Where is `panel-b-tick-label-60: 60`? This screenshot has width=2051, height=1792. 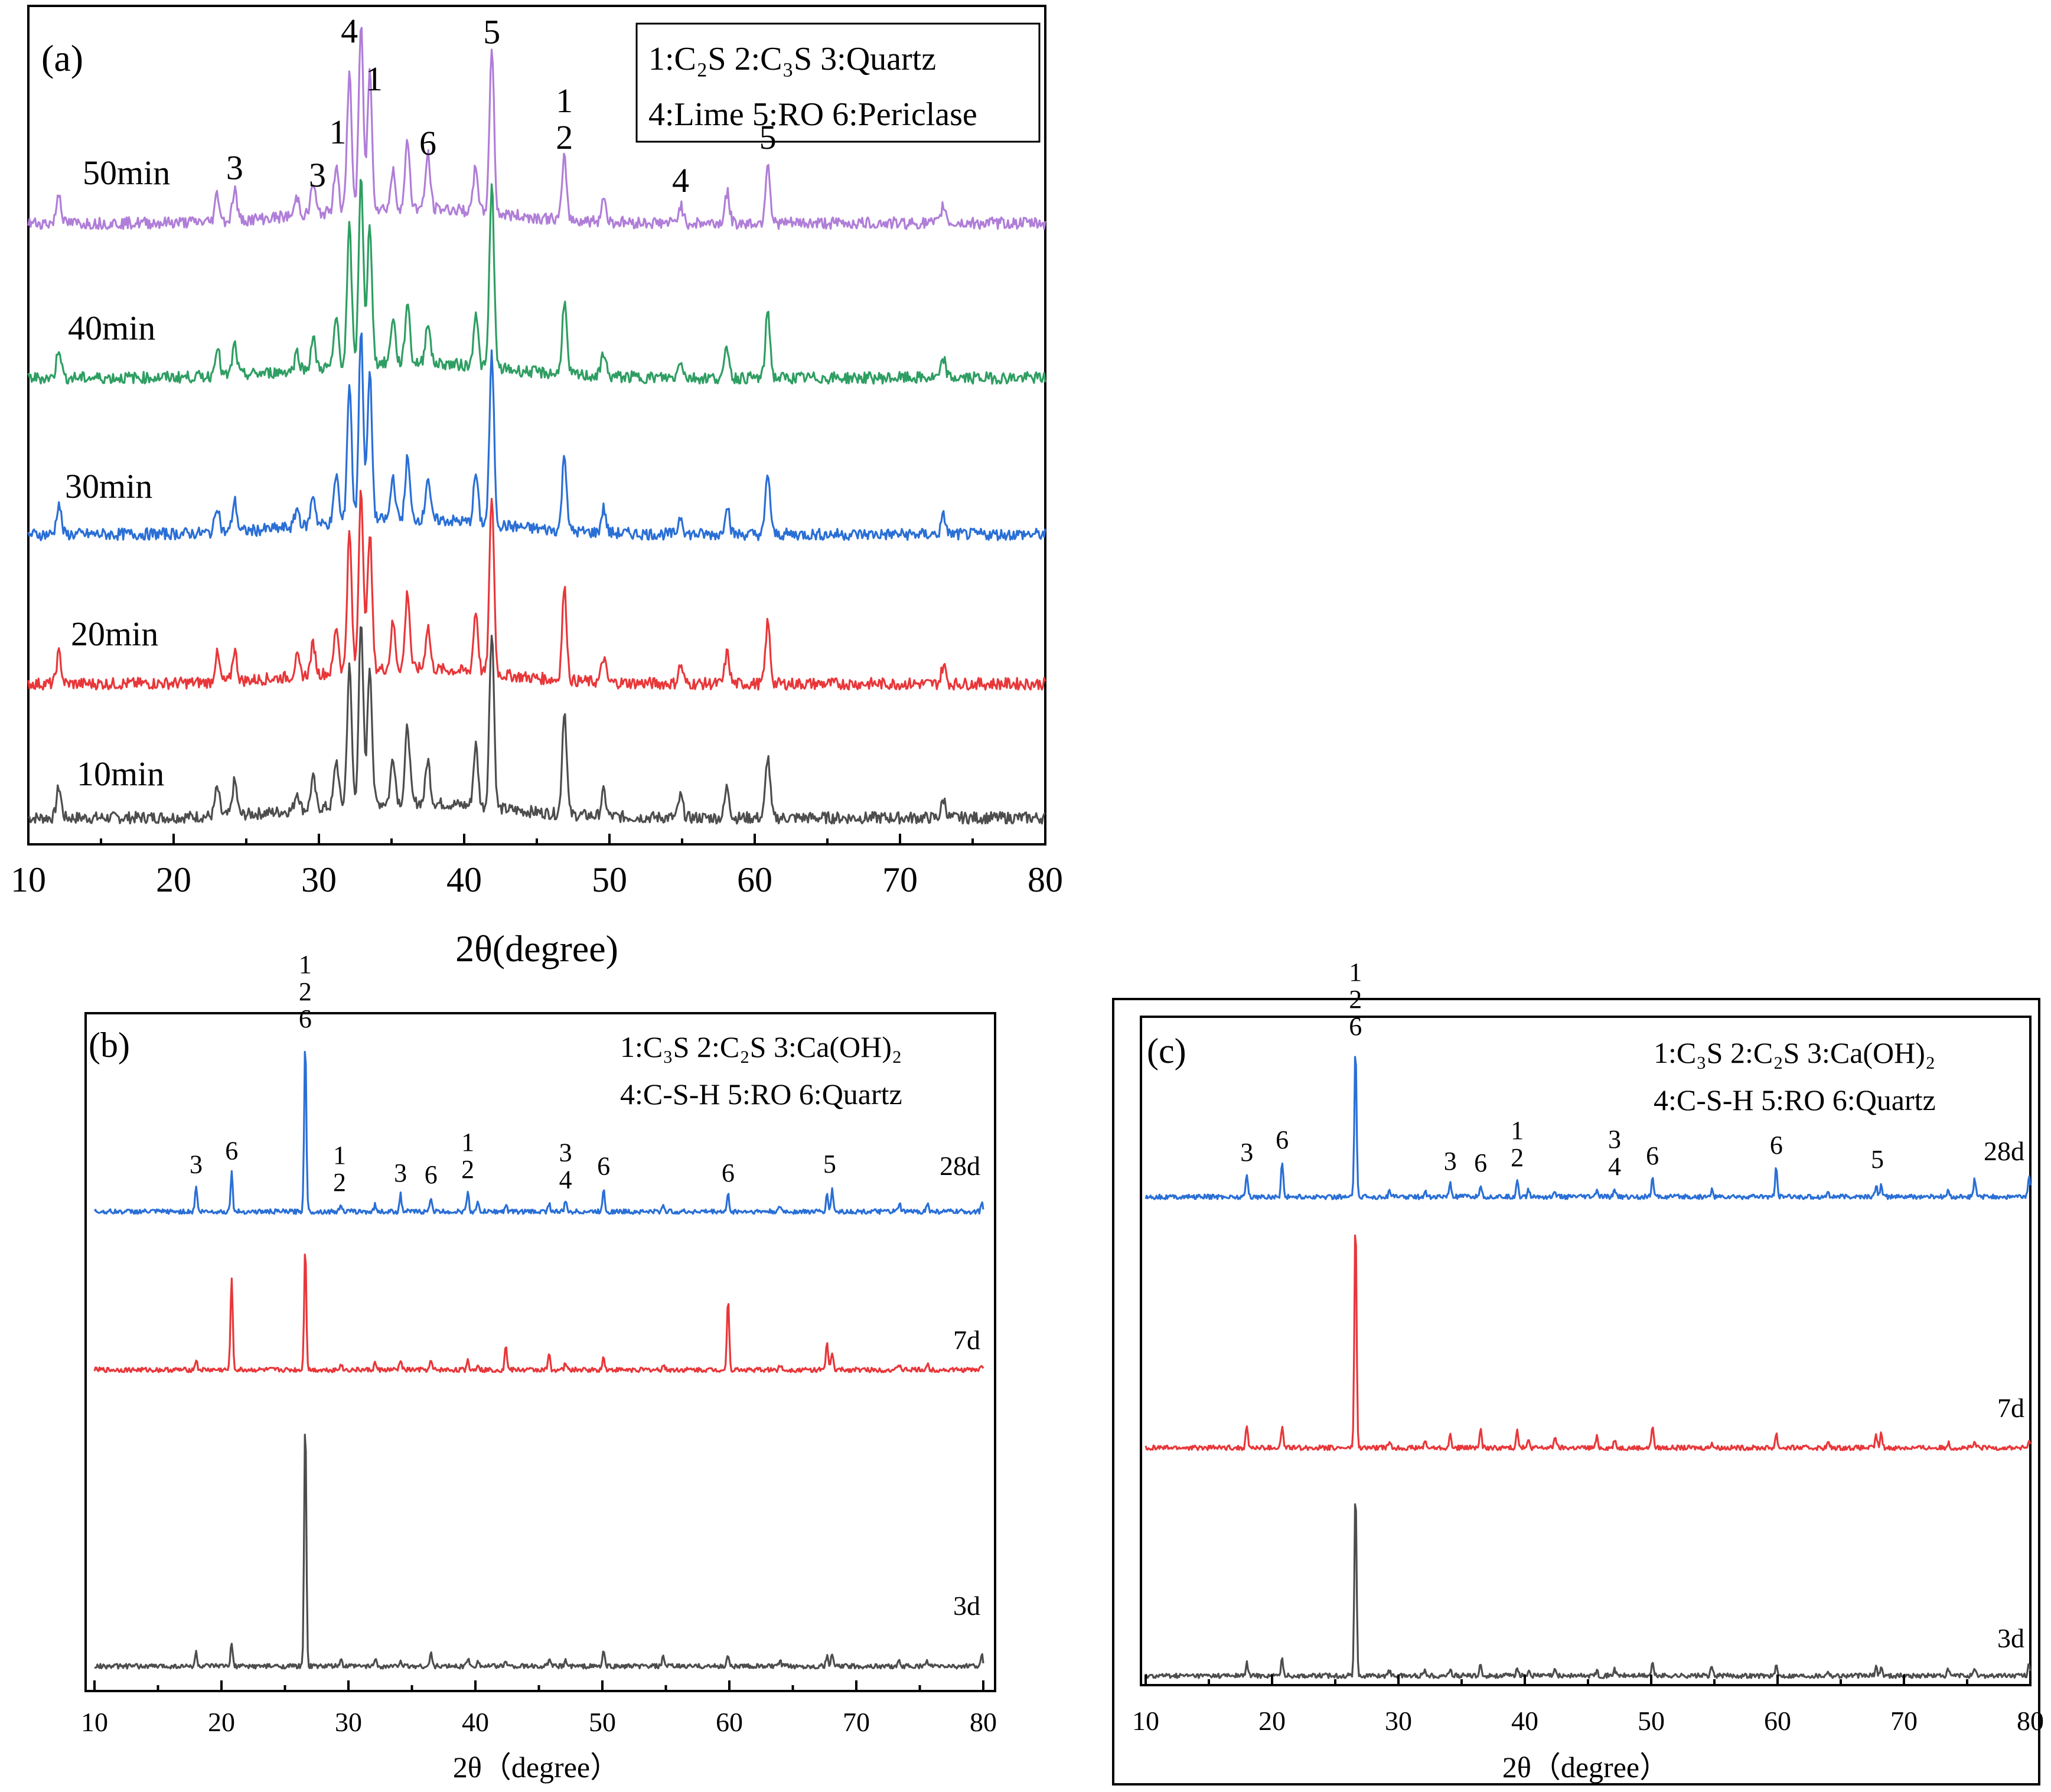
panel-b-tick-label-60: 60 is located at coordinates (729, 1722).